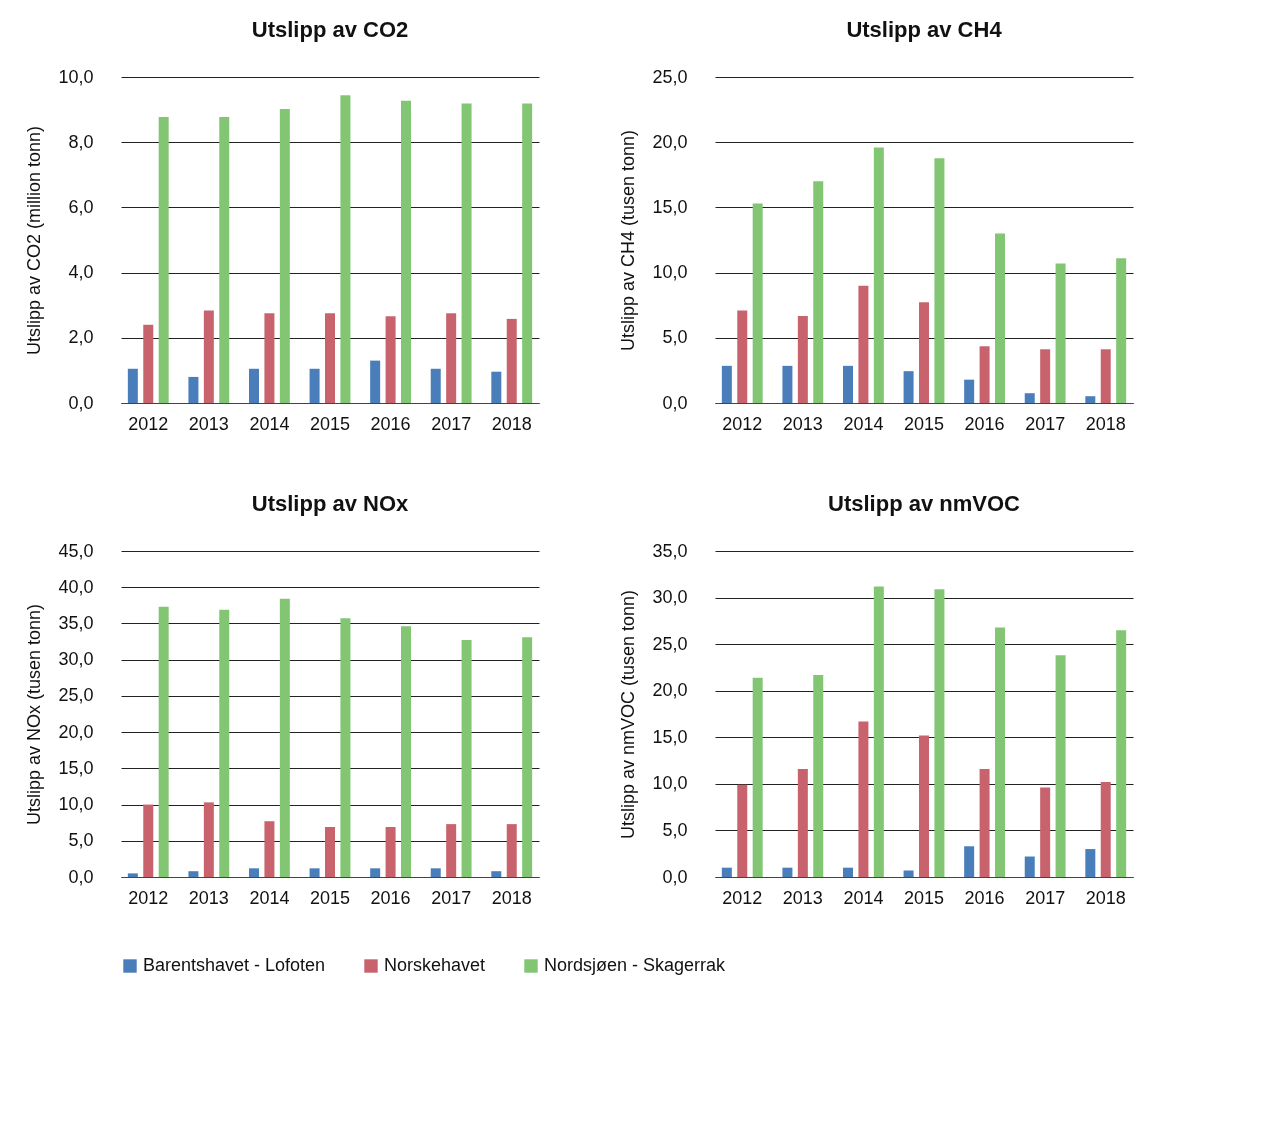 This screenshot has height=1135, width=1283. What do you see at coordinates (81, 206) in the screenshot?
I see `y-tick-label: 6,0` at bounding box center [81, 206].